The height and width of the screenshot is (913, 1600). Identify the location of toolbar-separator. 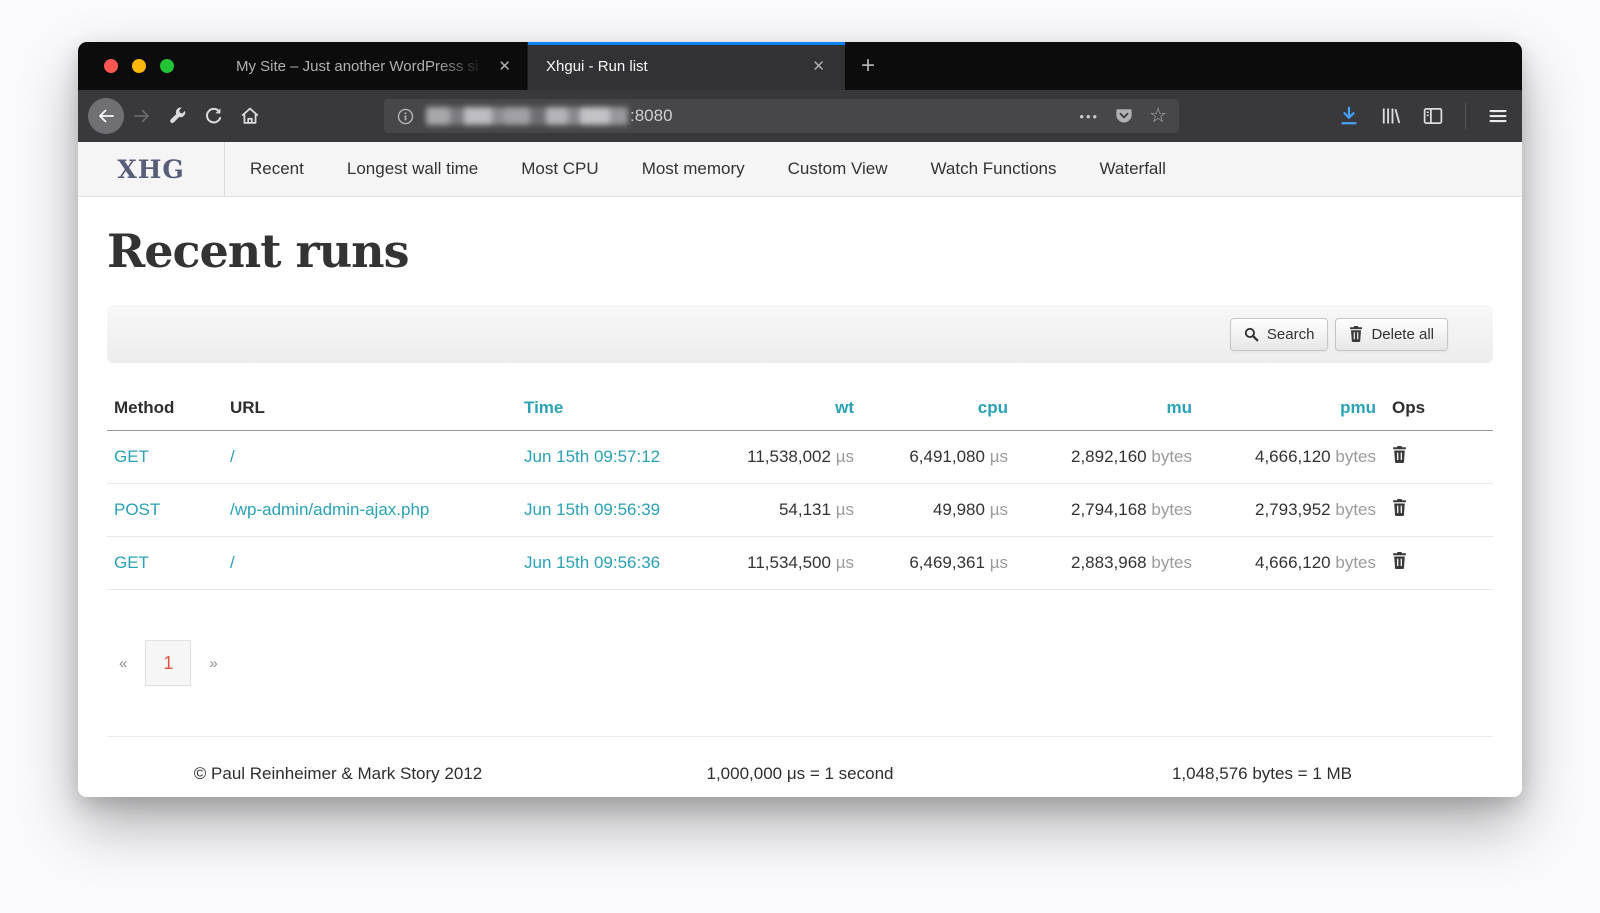
(1465, 116).